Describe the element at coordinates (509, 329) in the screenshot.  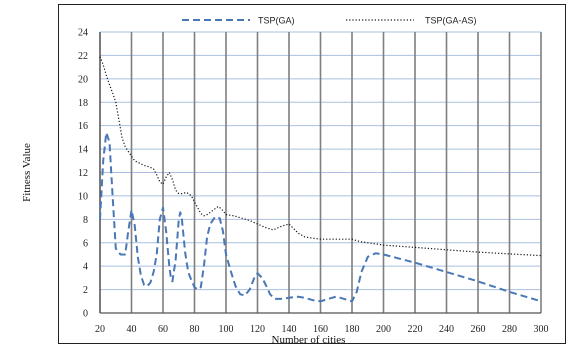
I see `x-tick-label-13: 280` at that location.